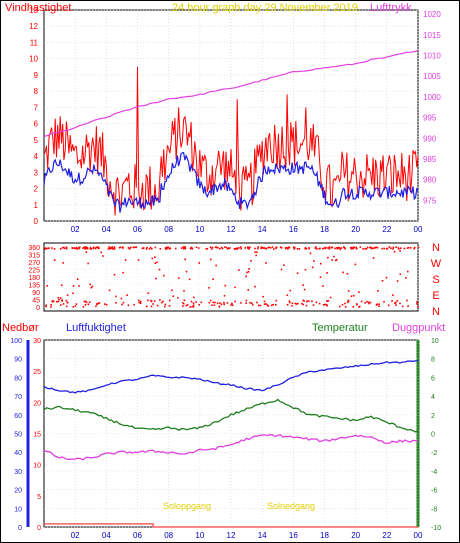 The height and width of the screenshot is (543, 460). I want to click on wind-x-tick-label: 18, so click(324, 229).